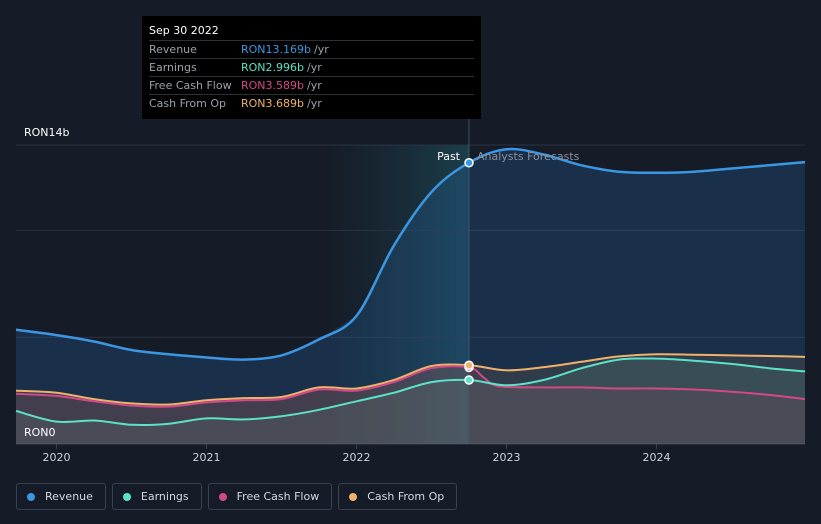 The height and width of the screenshot is (524, 821). What do you see at coordinates (40, 432) in the screenshot?
I see `y-axis-label-min: RON0` at bounding box center [40, 432].